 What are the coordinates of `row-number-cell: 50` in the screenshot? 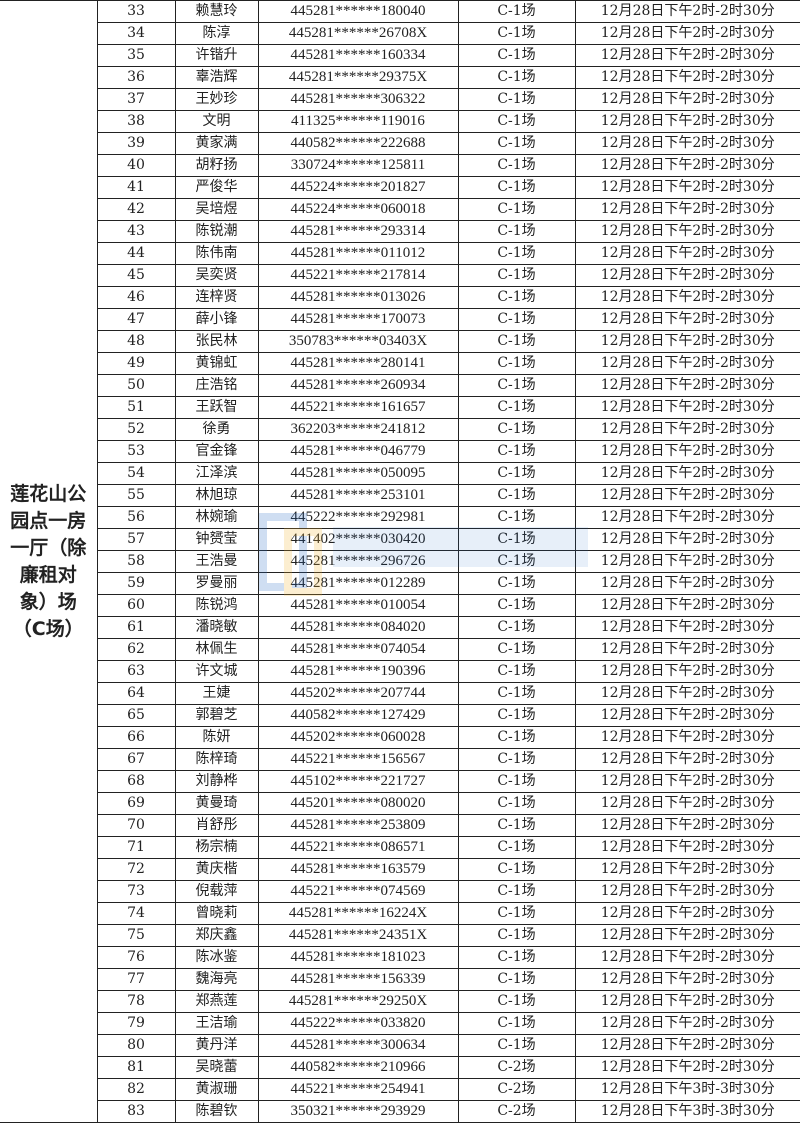 It's located at (136, 385).